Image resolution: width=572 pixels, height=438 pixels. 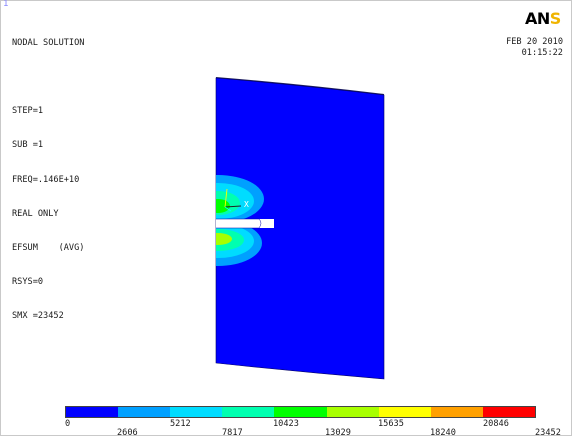 What do you see at coordinates (28, 111) in the screenshot?
I see `info-line-step: STEP=1` at bounding box center [28, 111].